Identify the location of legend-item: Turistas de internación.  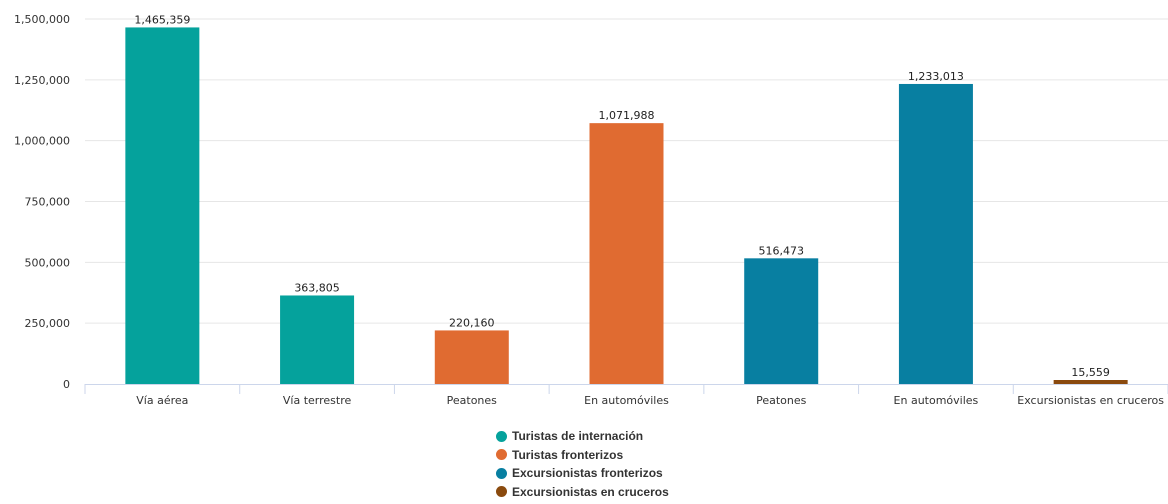
(582, 436).